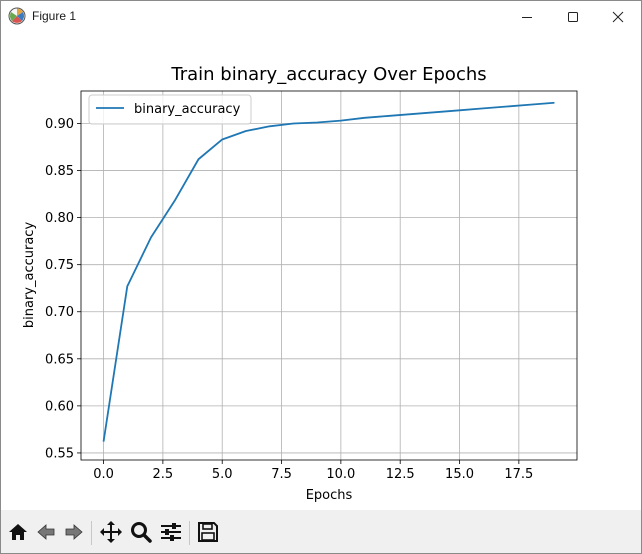 This screenshot has height=554, width=642. What do you see at coordinates (17, 16) in the screenshot?
I see `matplotlib-icon` at bounding box center [17, 16].